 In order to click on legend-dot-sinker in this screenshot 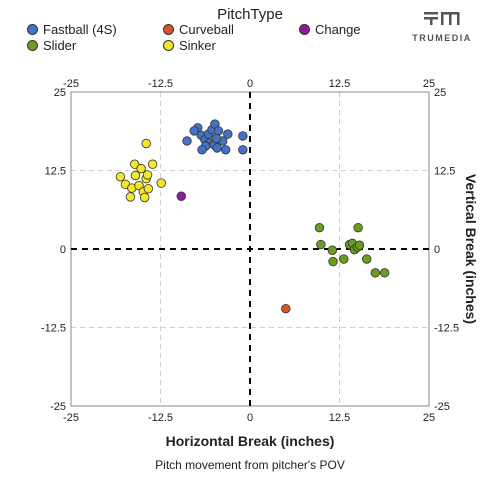, I will do `click(168, 45)`.